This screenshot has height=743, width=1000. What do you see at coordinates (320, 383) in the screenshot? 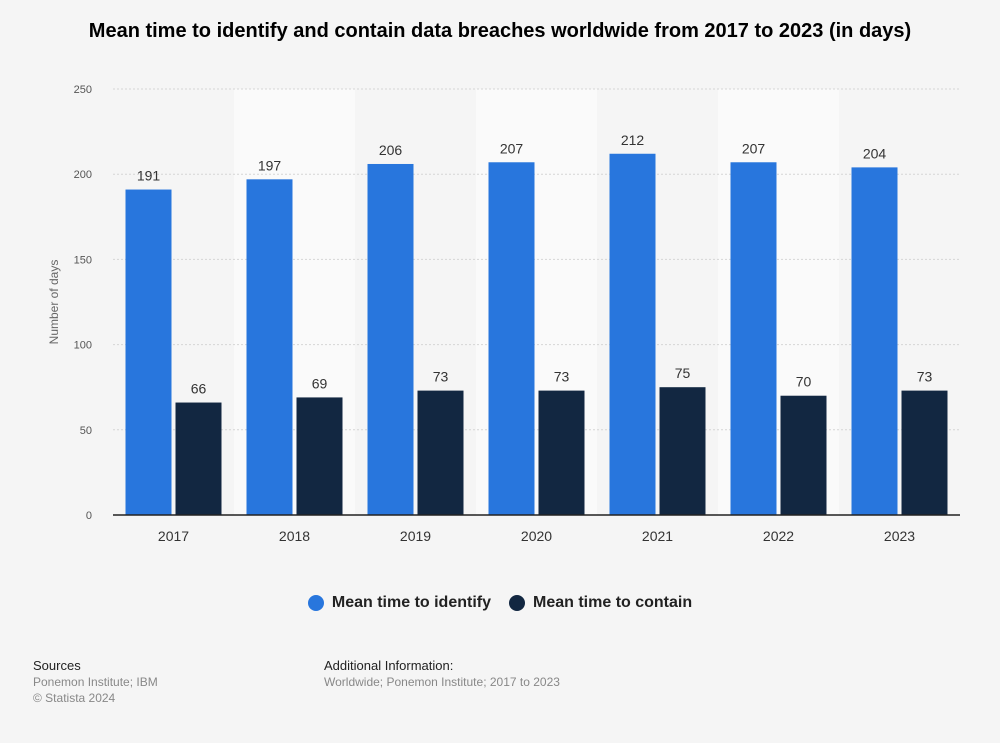
I see `data-label: 69` at bounding box center [320, 383].